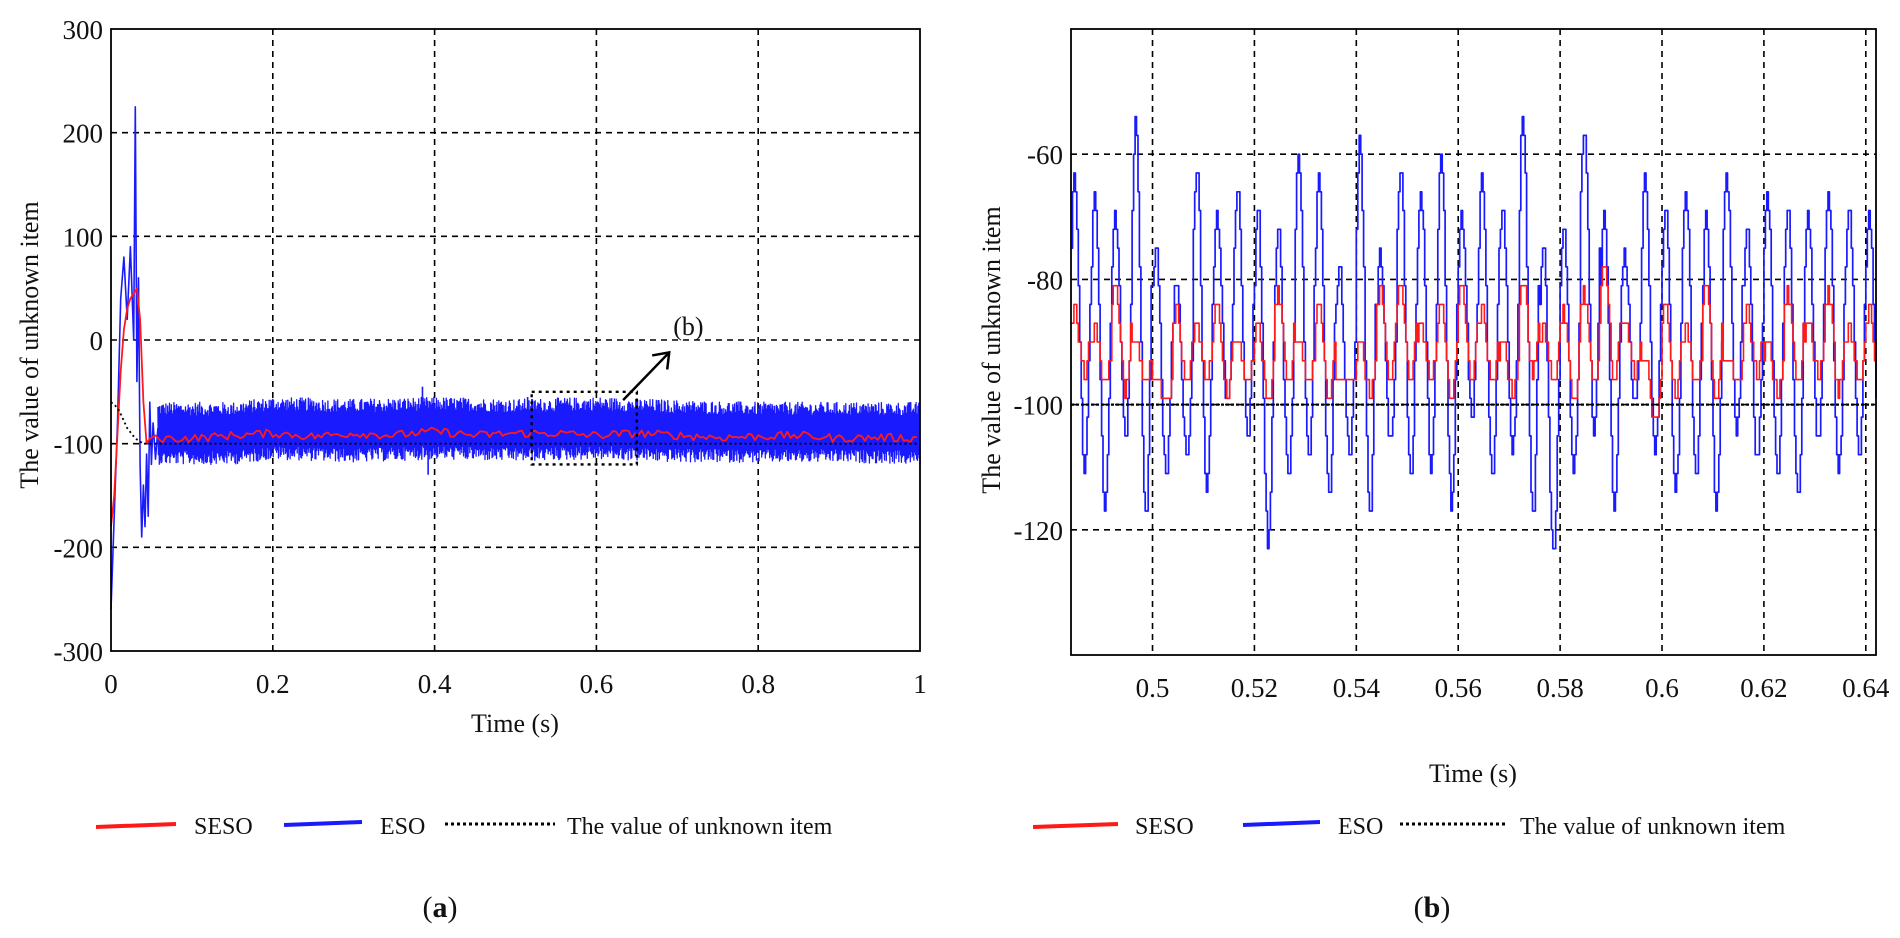 This screenshot has height=938, width=1900. I want to click on chart-a-annotation: (b), so click(688, 326).